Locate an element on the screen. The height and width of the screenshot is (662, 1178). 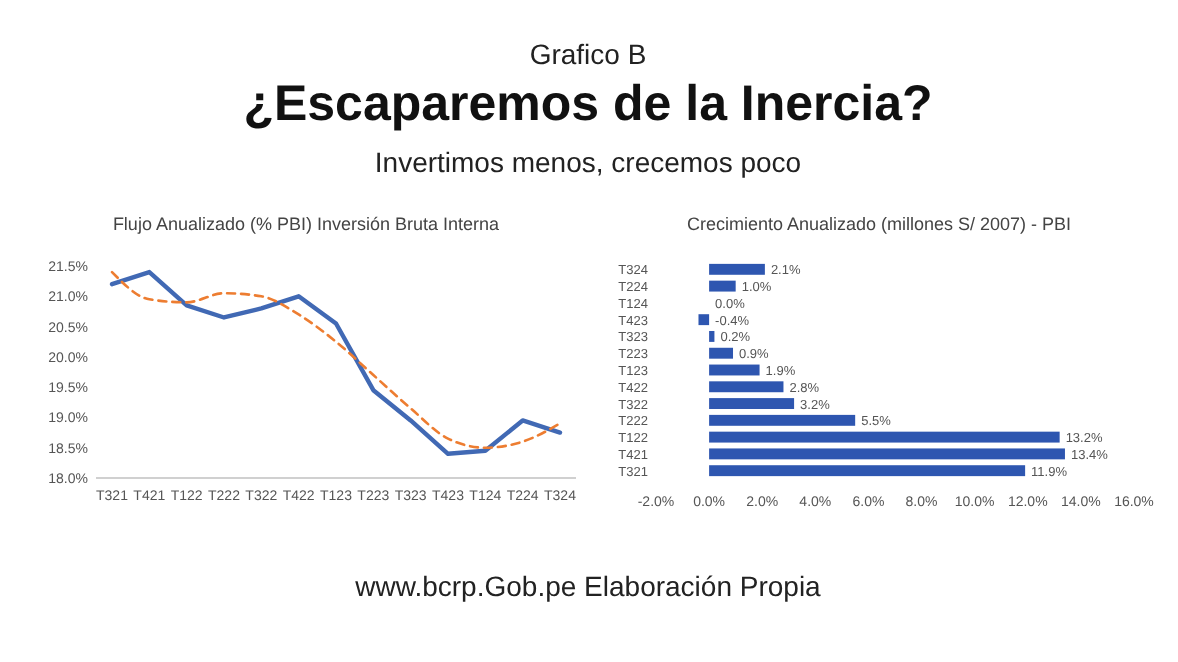
text: Grafico B is located at coordinates (588, 54).